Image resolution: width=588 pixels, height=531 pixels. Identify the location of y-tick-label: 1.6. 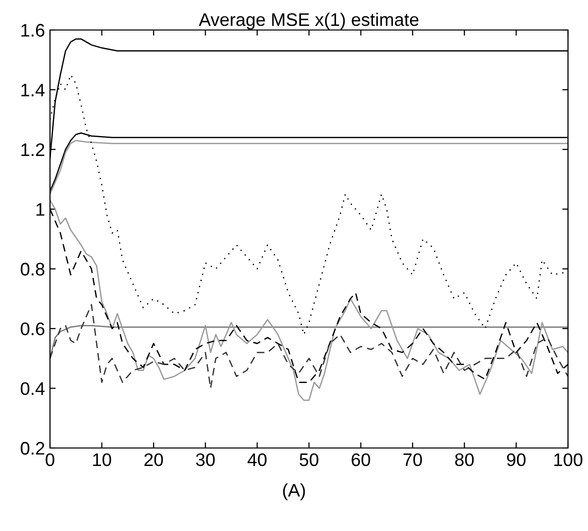
(32, 30).